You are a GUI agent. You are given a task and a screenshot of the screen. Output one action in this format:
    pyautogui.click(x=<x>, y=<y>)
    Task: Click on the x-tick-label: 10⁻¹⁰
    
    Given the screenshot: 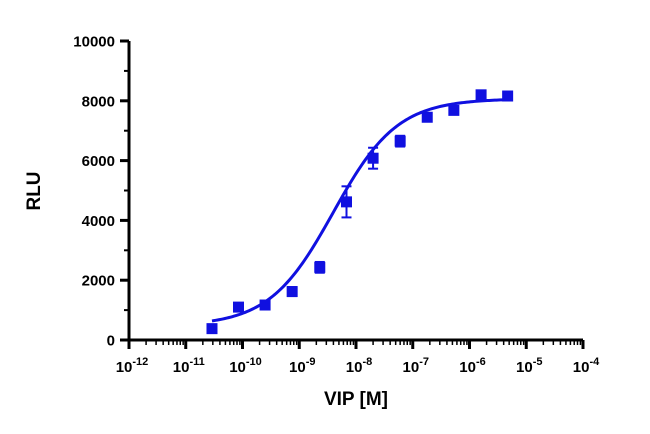 What is the action you would take?
    pyautogui.click(x=245, y=366)
    